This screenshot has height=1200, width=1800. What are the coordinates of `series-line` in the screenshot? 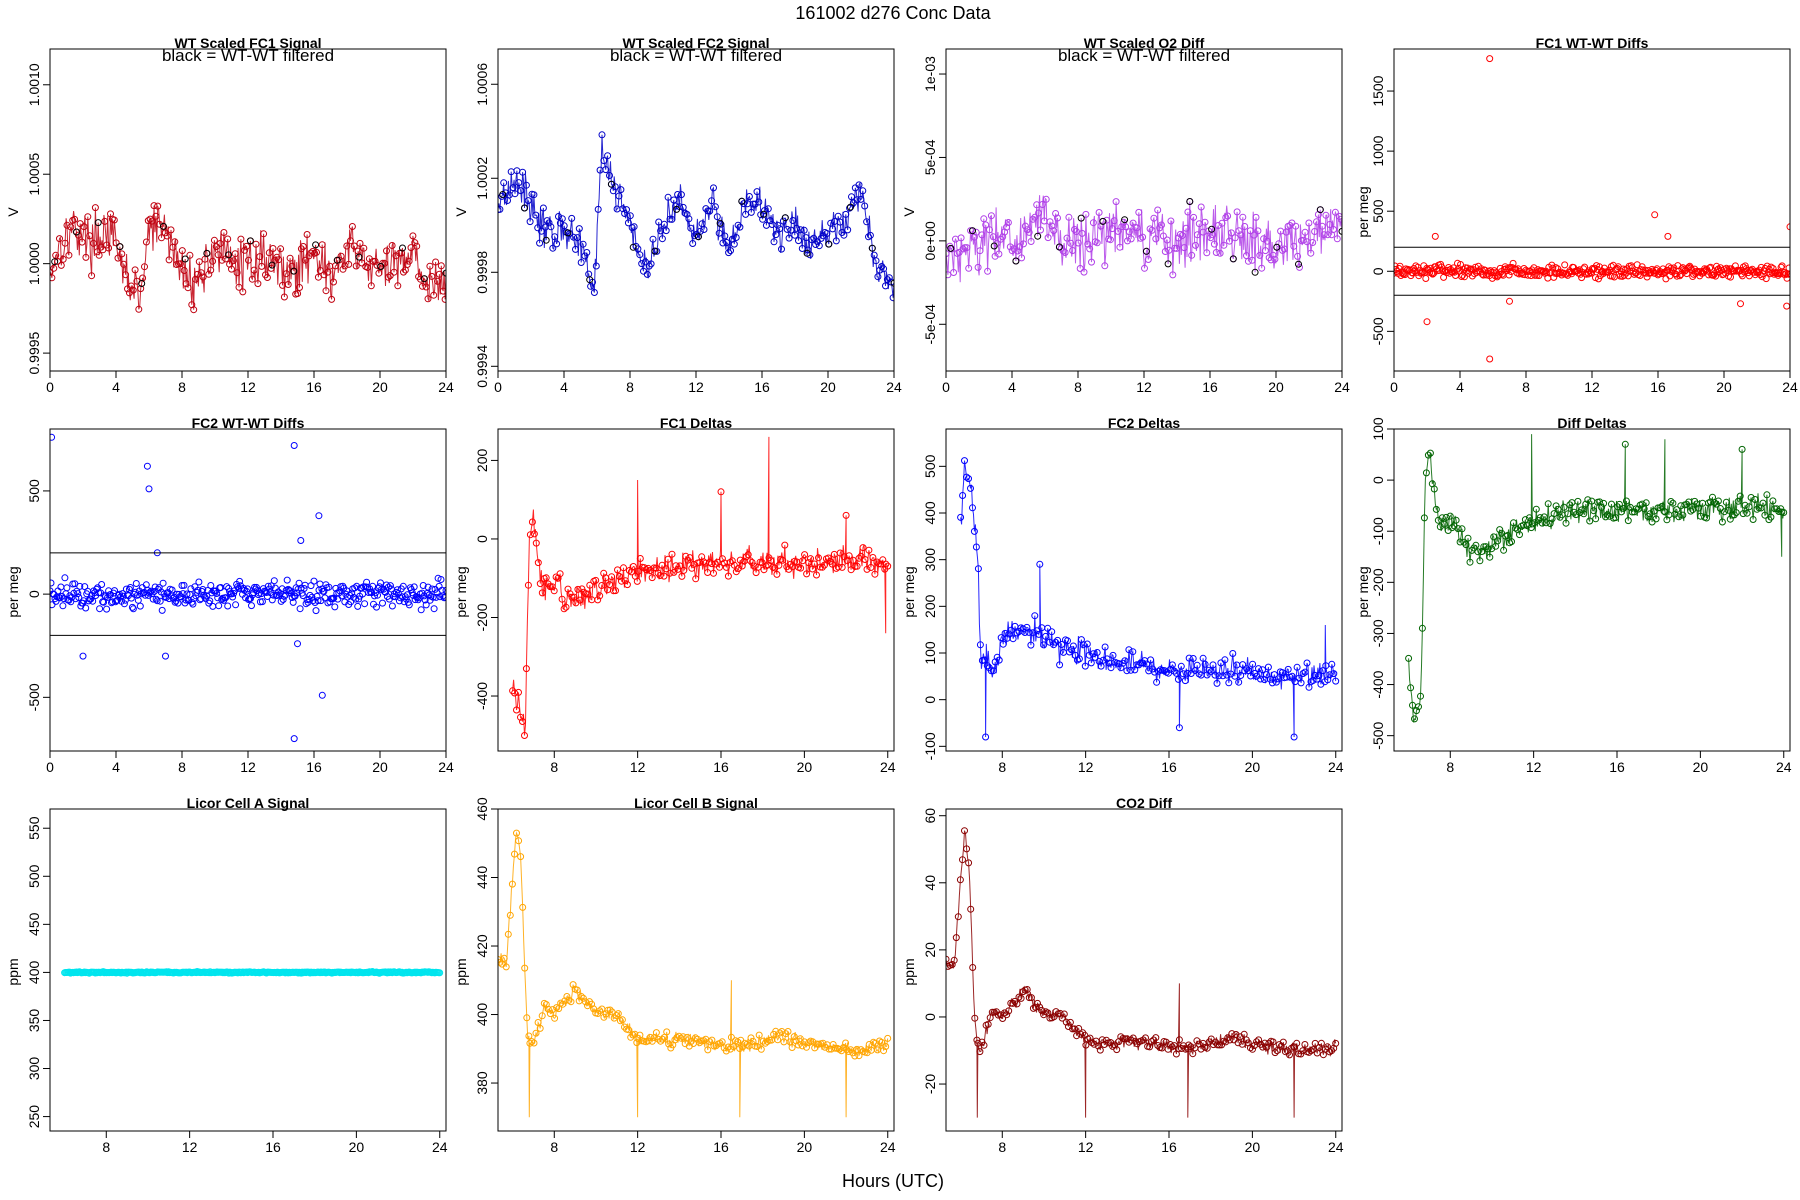 It's located at (1148, 599).